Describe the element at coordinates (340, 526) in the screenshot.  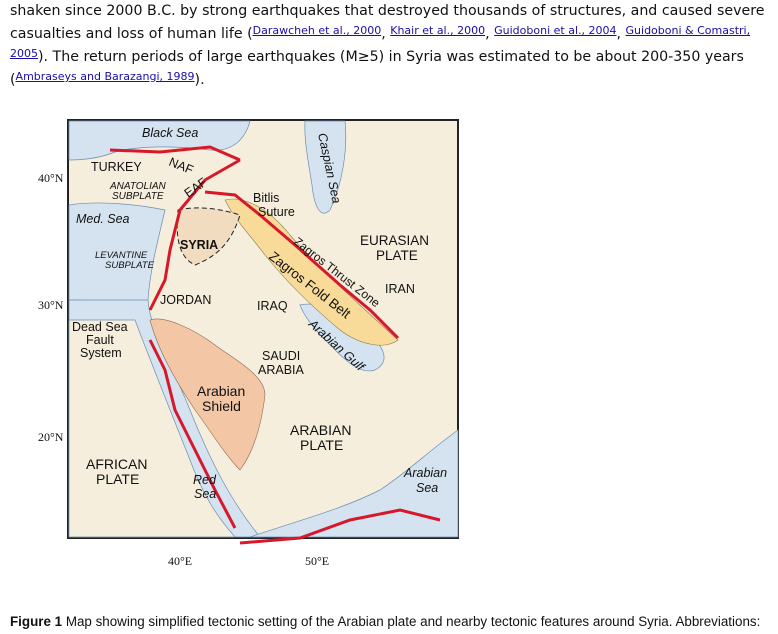
I see `aden-ridge` at that location.